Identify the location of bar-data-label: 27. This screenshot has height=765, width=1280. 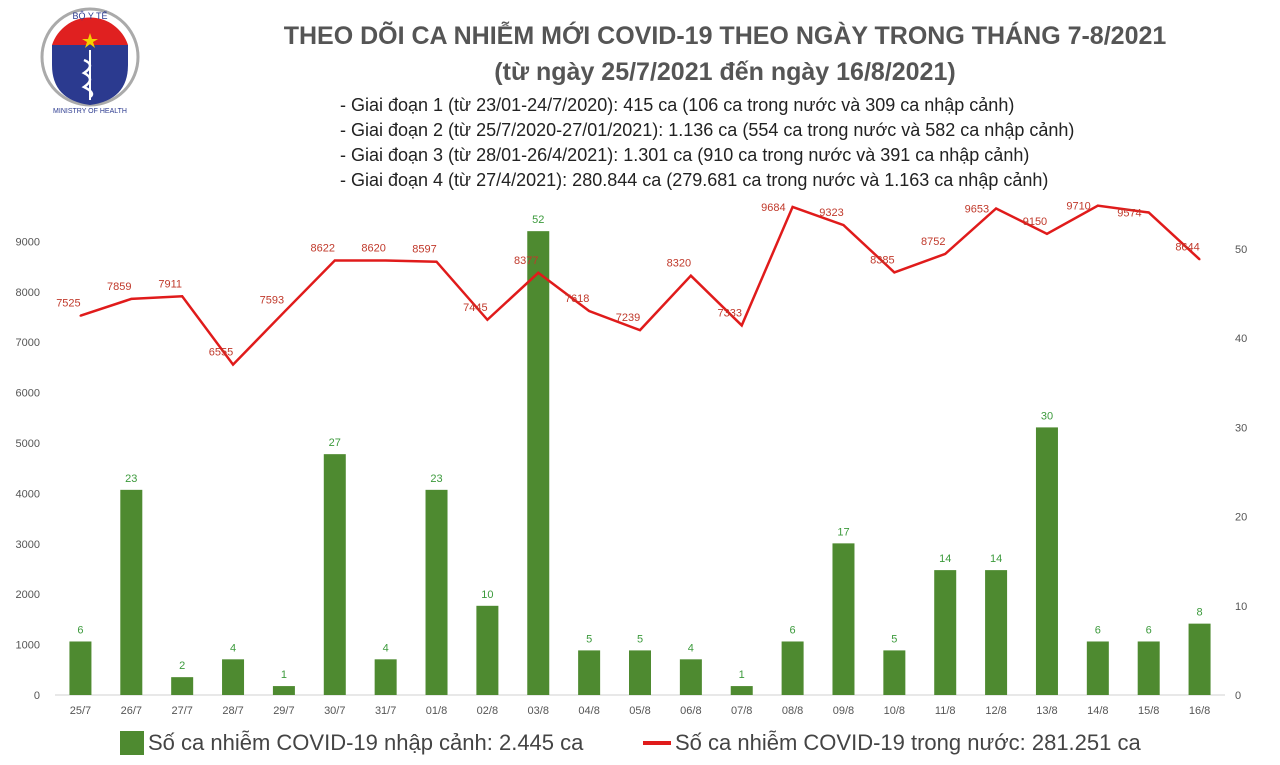
(335, 443).